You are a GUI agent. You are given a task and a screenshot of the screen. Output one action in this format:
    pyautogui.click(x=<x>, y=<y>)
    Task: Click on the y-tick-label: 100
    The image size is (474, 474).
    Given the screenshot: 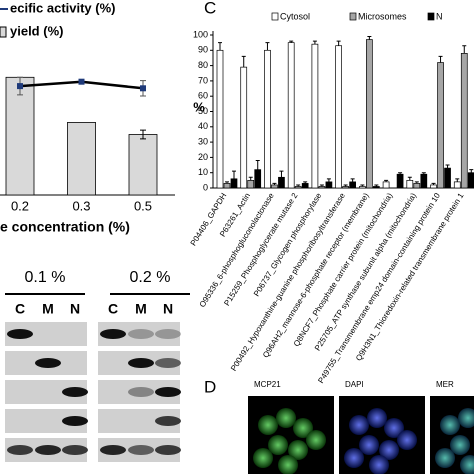 What is the action you would take?
    pyautogui.click(x=200, y=34)
    